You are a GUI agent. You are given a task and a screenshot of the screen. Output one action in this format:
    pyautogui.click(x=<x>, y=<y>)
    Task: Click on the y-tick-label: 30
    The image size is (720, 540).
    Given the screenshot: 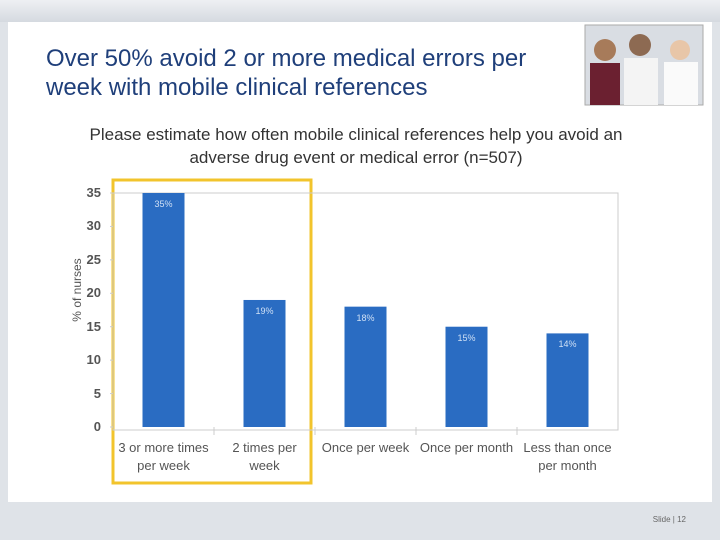 What is the action you would take?
    pyautogui.click(x=93, y=226)
    